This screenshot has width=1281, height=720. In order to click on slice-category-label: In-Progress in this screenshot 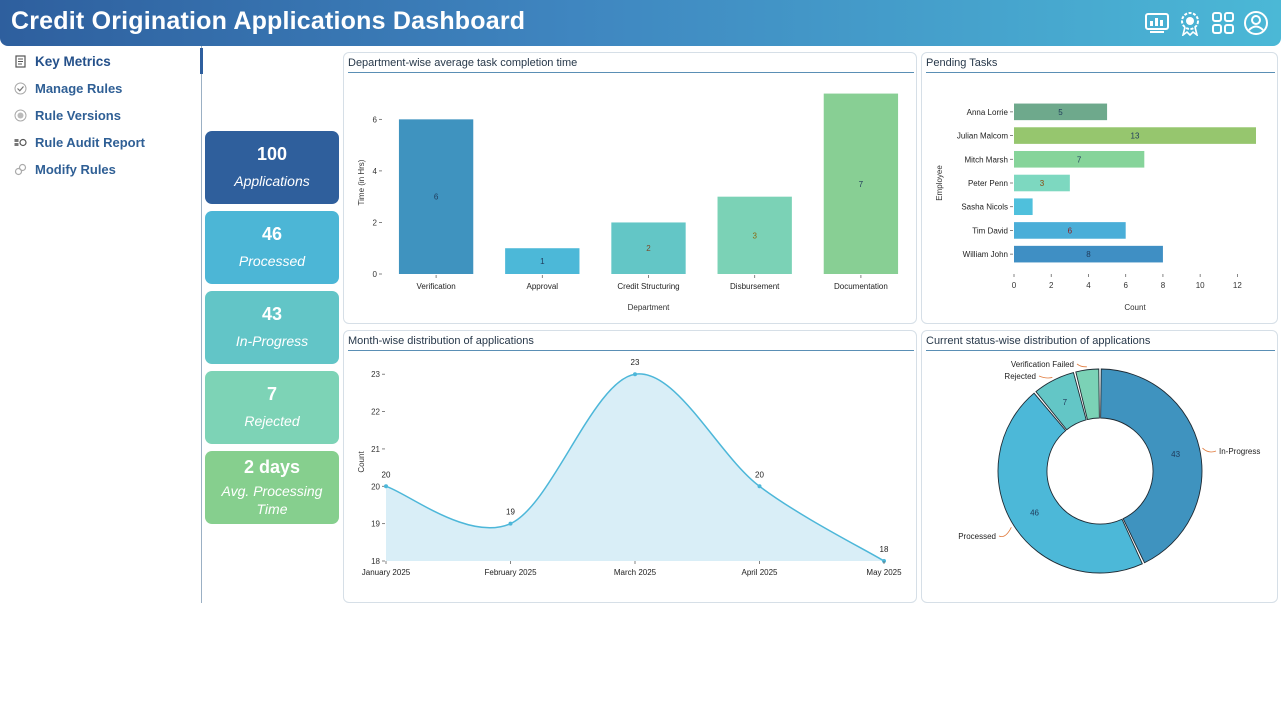, I will do `click(1239, 451)`.